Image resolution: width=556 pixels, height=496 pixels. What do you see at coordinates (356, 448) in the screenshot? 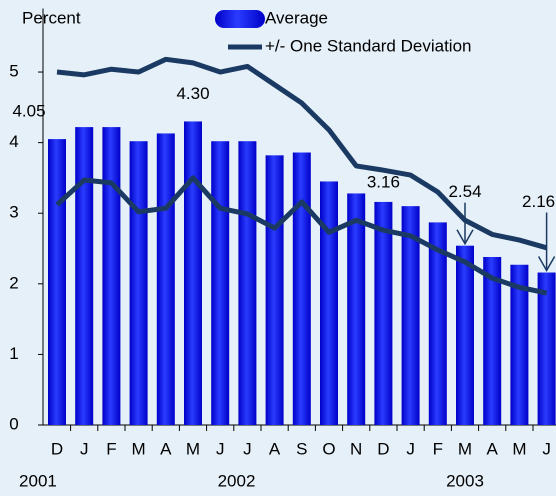
I see `x-tick-label: N` at bounding box center [356, 448].